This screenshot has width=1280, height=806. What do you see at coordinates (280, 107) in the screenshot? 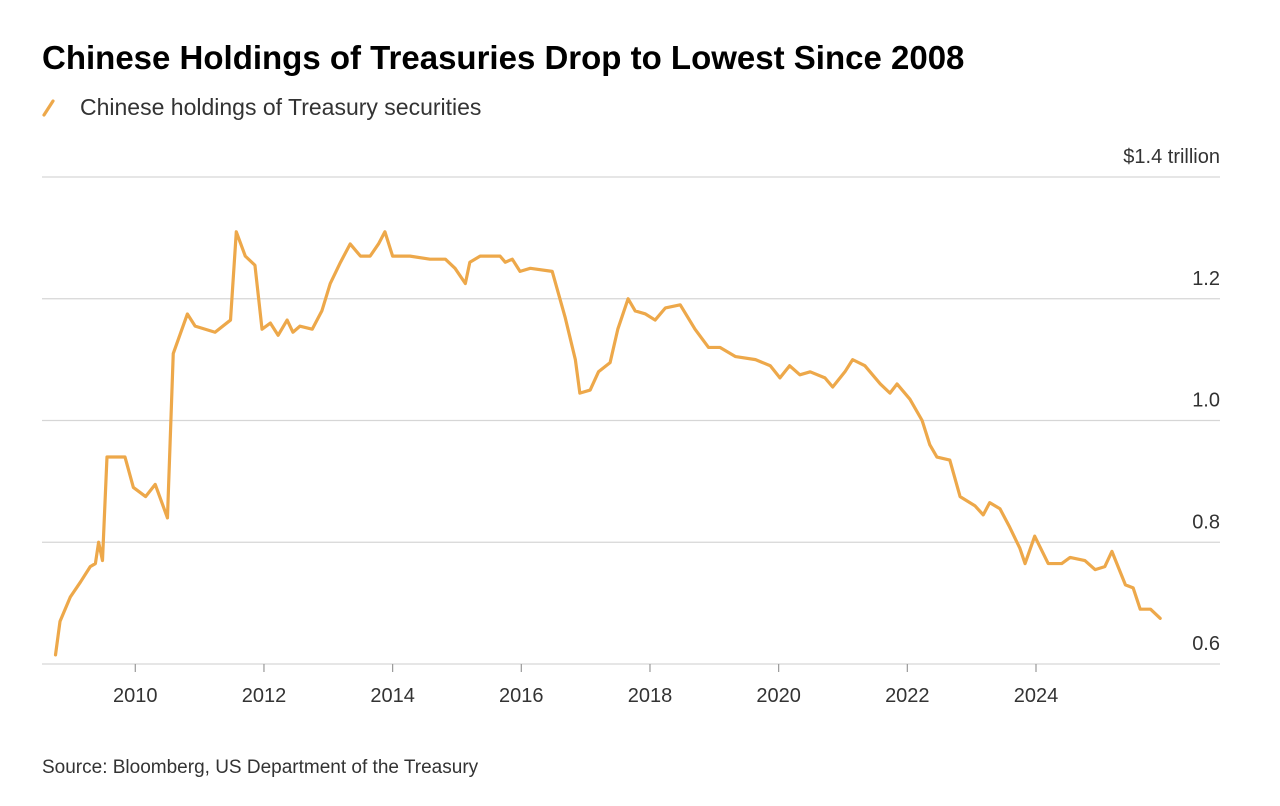
I see `legend-label: Chinese holdings of Treasury securities` at bounding box center [280, 107].